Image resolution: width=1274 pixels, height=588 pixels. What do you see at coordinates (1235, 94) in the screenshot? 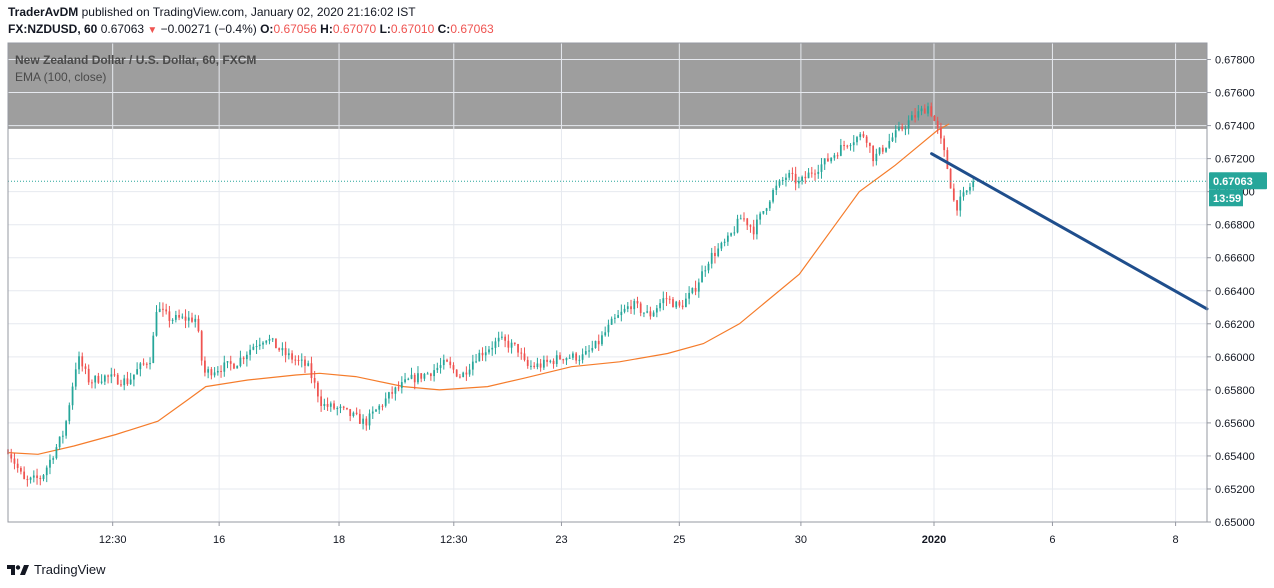
I see `y-tick-label: 0.67600` at bounding box center [1235, 94].